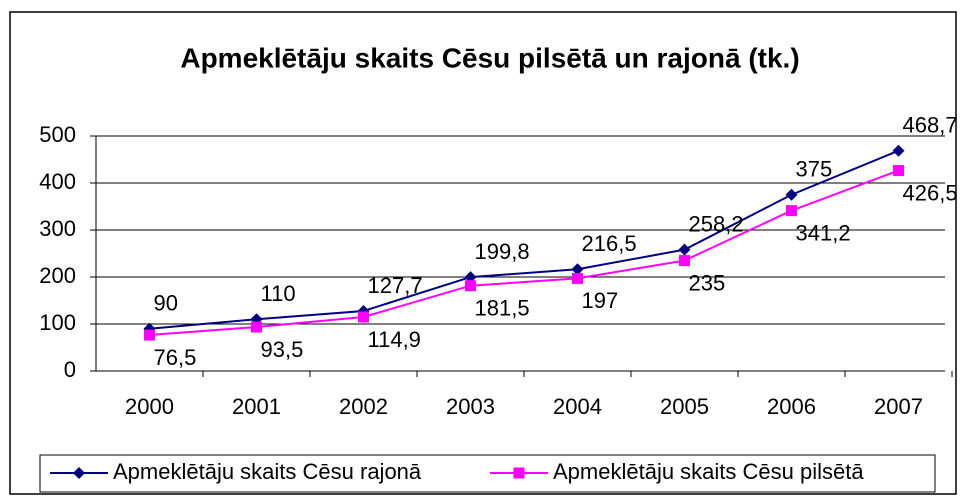  I want to click on legend-label: Apmeklētāju skaits Cēsu rajonā, so click(267, 471).